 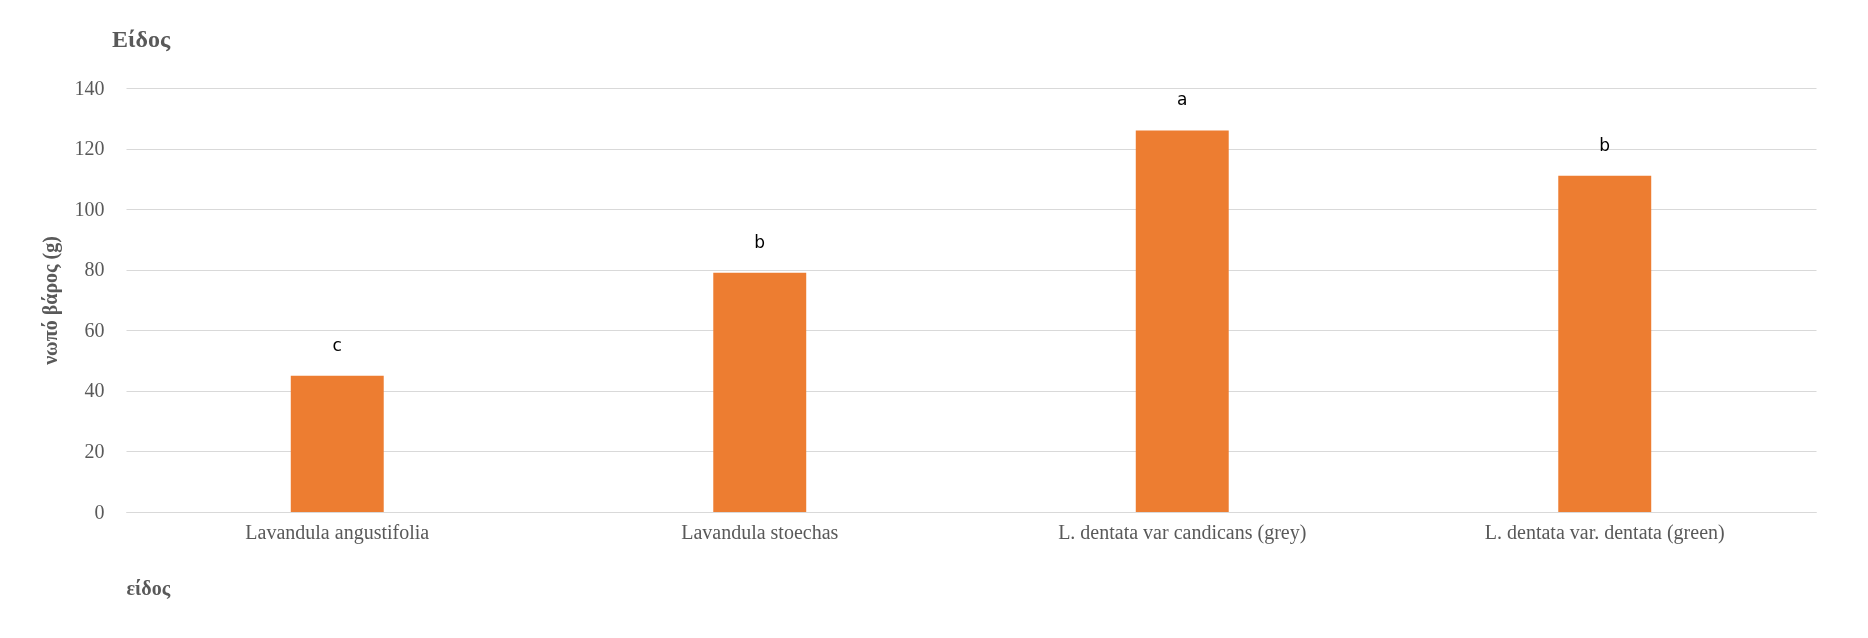 What do you see at coordinates (141, 39) in the screenshot?
I see `chart-title: Είδος` at bounding box center [141, 39].